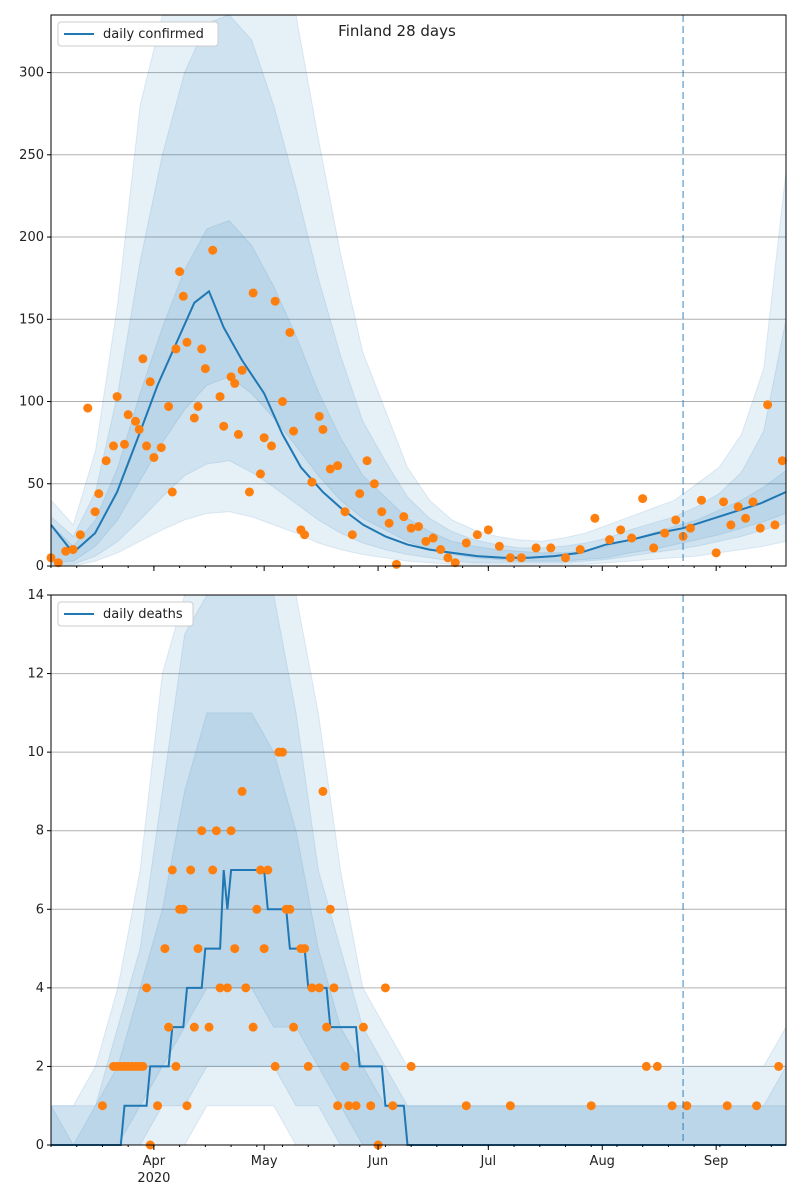 The height and width of the screenshot is (1200, 800). I want to click on x-tick-label: Jul, so click(487, 1161).